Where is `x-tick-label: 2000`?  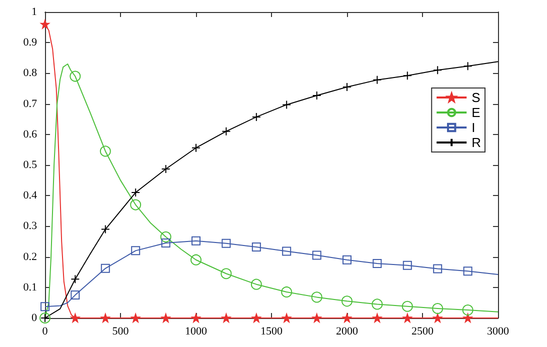
x-tick-label: 2000 is located at coordinates (347, 332).